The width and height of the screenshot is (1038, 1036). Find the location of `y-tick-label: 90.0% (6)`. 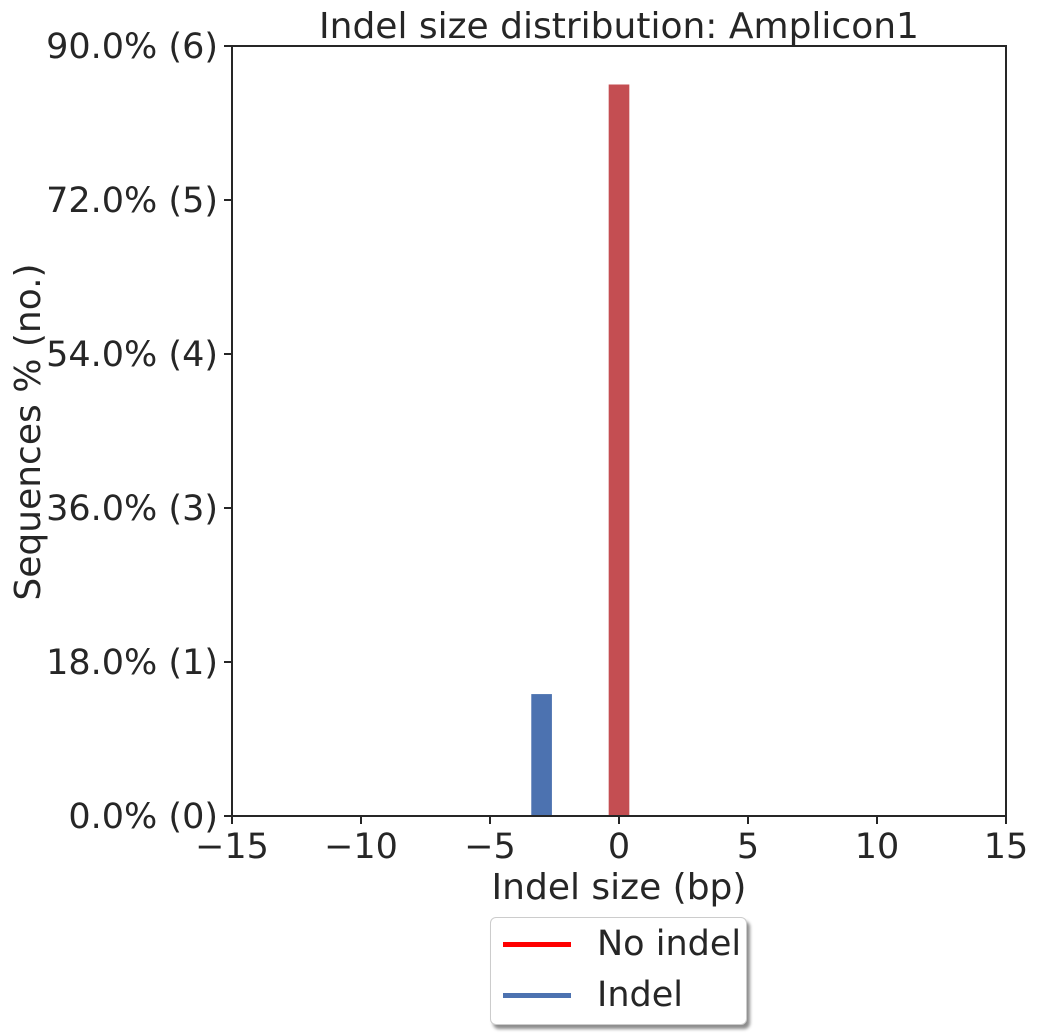

y-tick-label: 90.0% (6) is located at coordinates (132, 47).